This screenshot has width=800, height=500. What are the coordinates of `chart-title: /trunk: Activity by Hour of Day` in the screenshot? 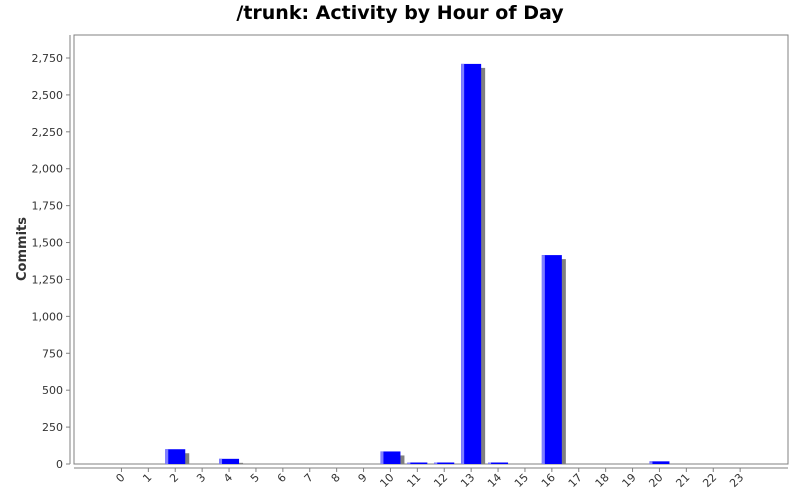 It's located at (400, 13).